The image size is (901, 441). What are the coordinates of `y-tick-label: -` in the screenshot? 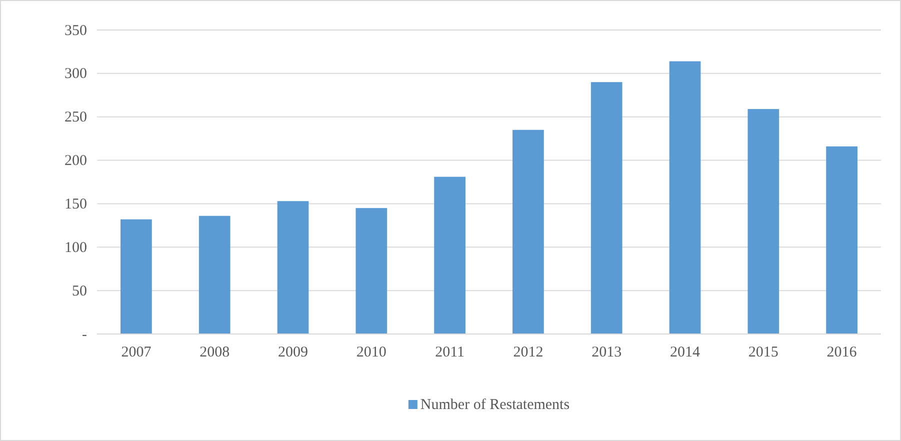 It's located at (84, 334).